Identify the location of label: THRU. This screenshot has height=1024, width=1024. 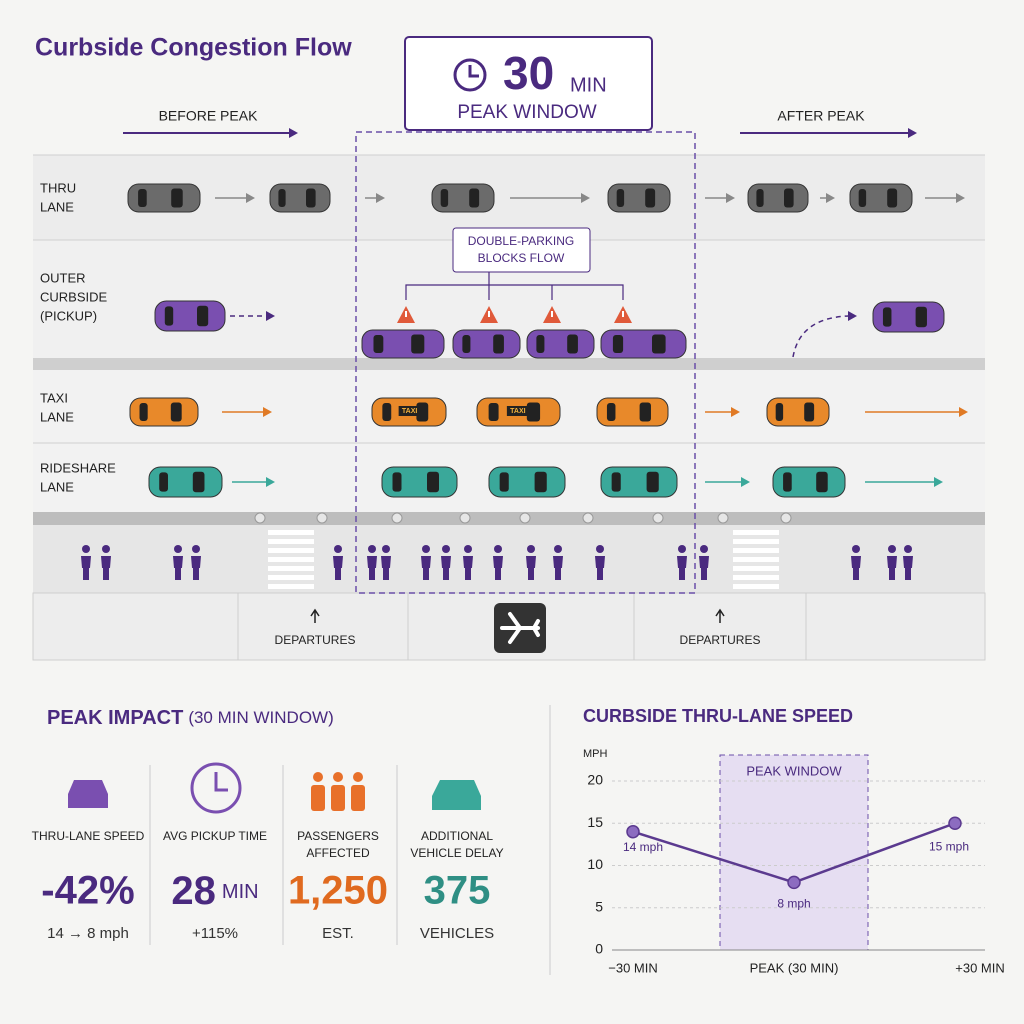
(58, 187).